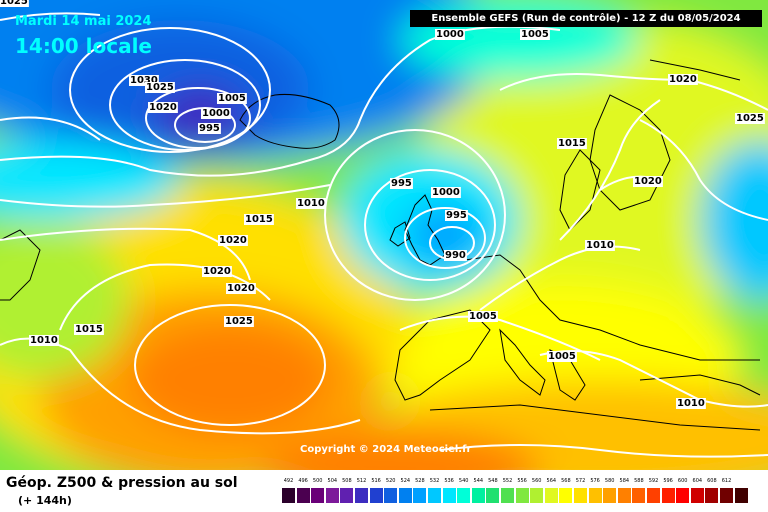  Describe the element at coordinates (449, 481) in the screenshot. I see `scale-tick-label: 536` at that location.